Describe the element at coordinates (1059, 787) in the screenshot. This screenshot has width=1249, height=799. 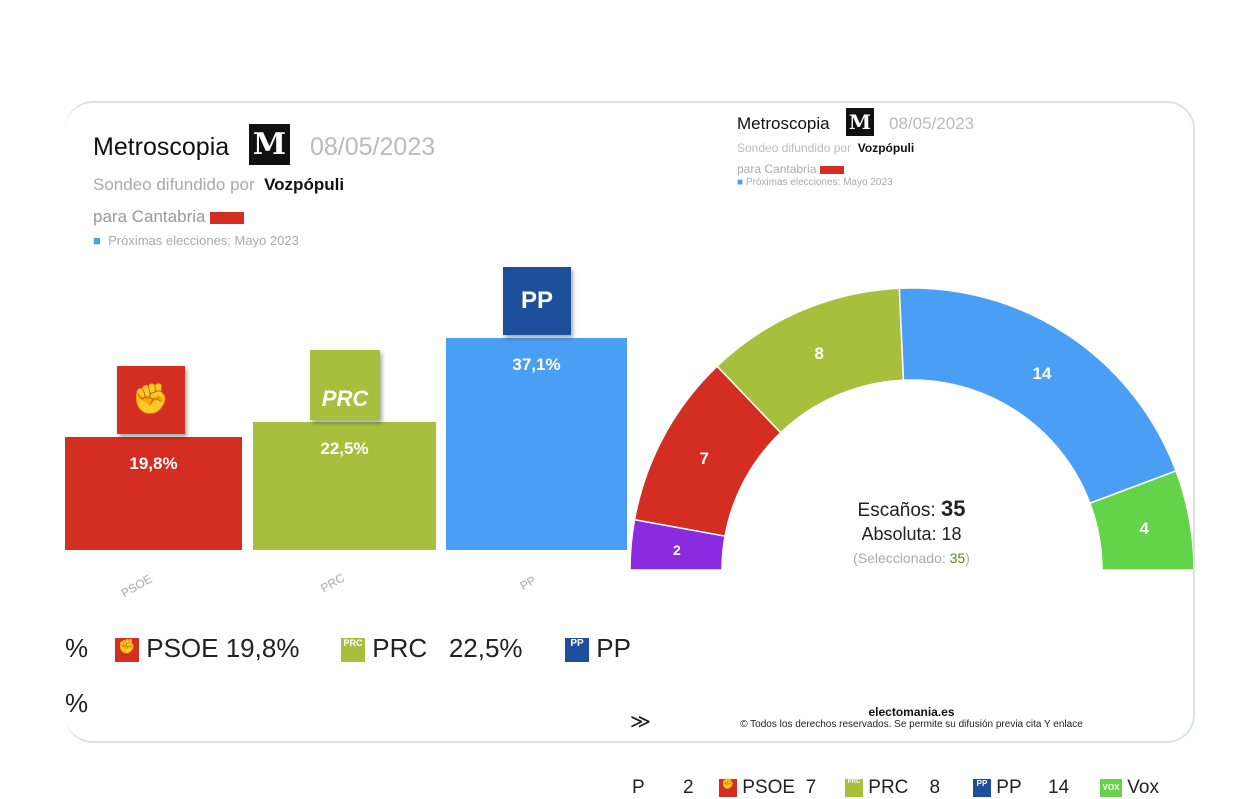
I see `seat-legend-seats: 14` at that location.